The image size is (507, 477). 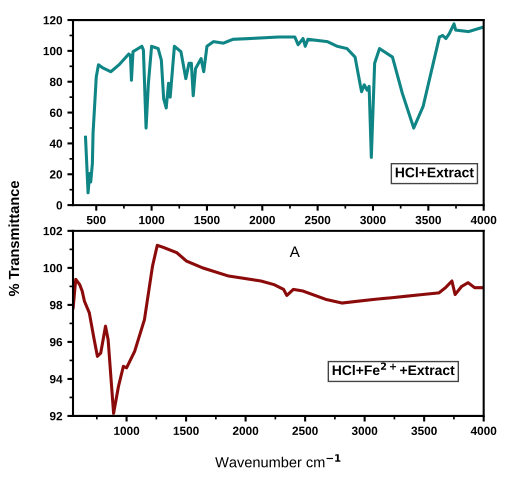 What do you see at coordinates (277, 461) in the screenshot?
I see `x-axis-title: Wavenumber cm$^{−1}$` at bounding box center [277, 461].